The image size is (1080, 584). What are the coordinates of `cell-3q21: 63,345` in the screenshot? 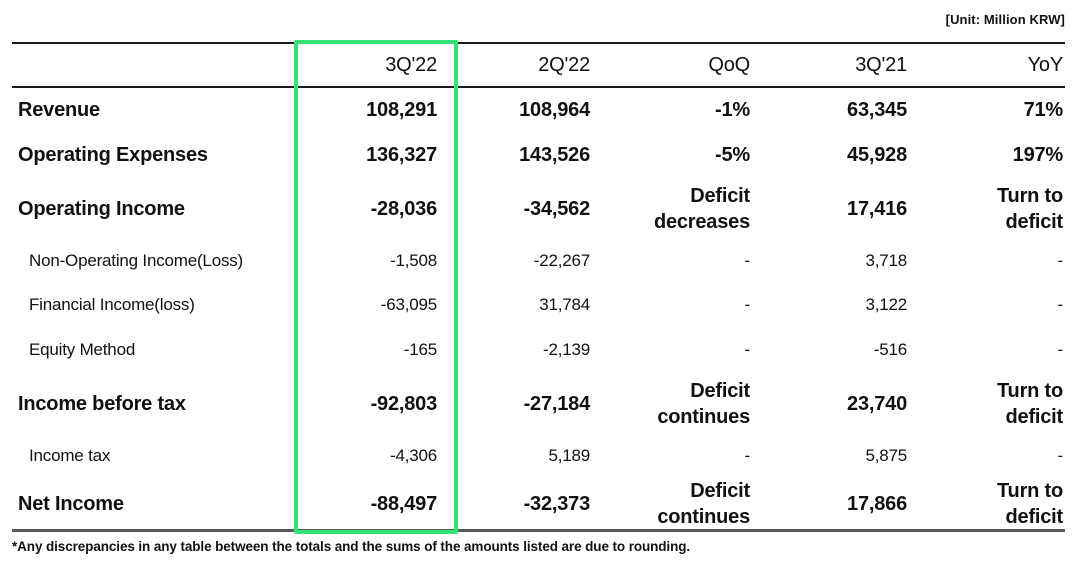 It's located at (877, 110).